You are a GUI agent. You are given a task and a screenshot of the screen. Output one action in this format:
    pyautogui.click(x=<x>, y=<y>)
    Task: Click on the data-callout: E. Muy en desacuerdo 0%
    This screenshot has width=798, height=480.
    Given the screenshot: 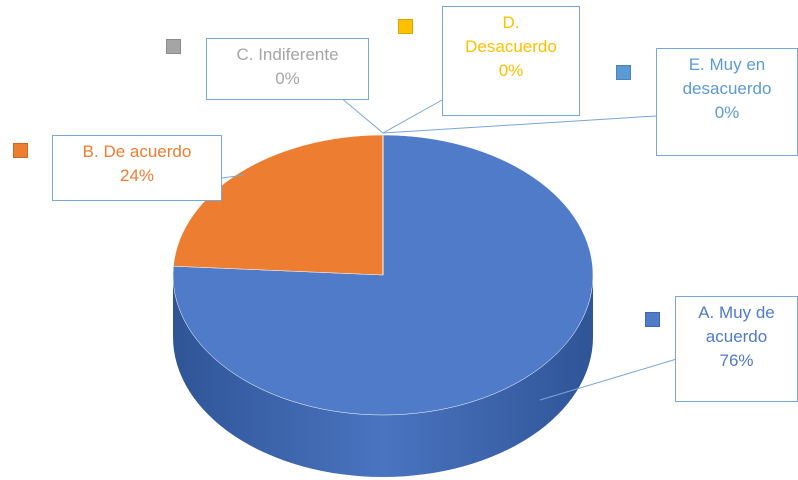 What is the action you would take?
    pyautogui.click(x=727, y=102)
    